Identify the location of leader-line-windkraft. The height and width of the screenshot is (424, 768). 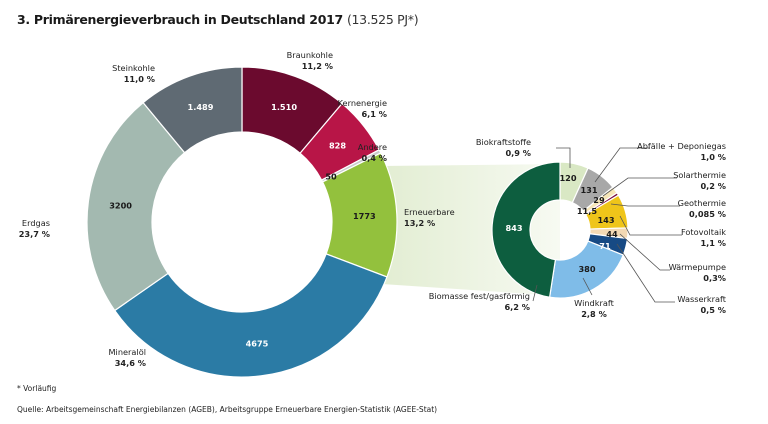
(587, 286).